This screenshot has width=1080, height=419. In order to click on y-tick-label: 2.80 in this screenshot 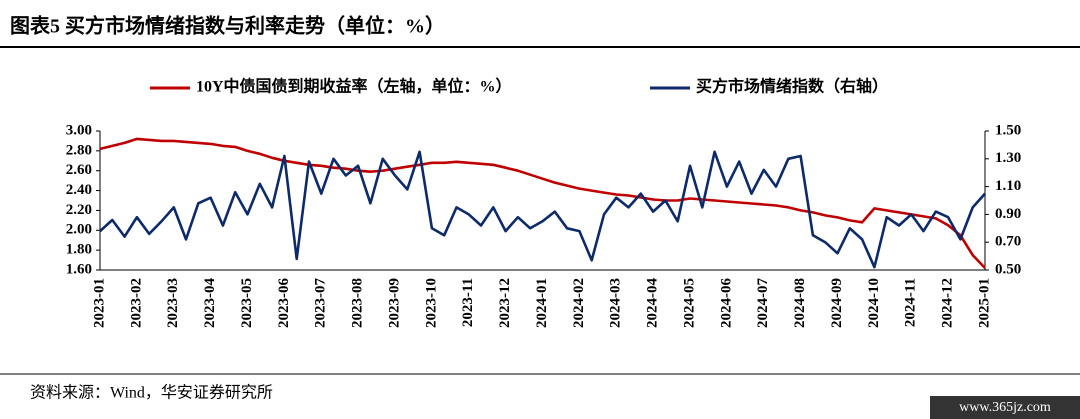, I will do `click(79, 150)`.